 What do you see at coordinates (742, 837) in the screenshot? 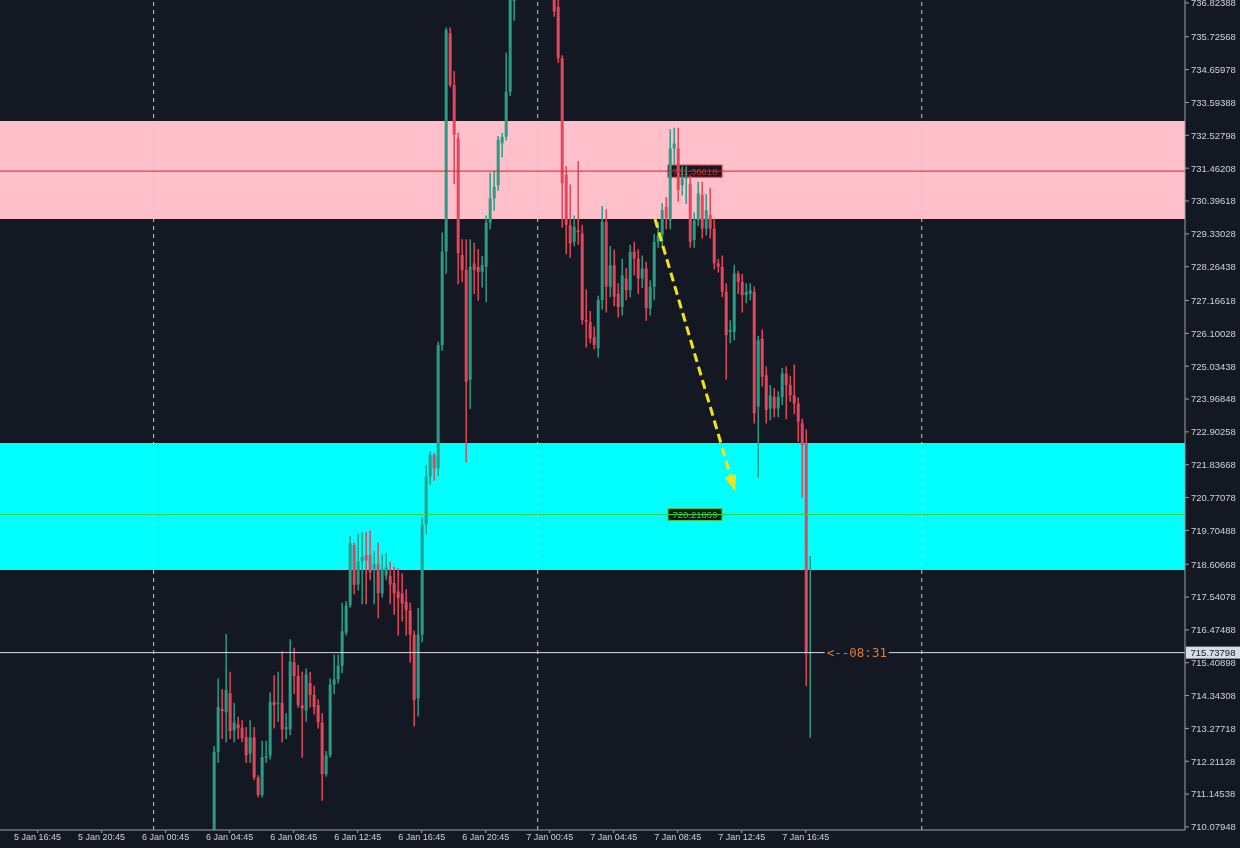
I see `x-tick-label: 7 Jan 12:45` at bounding box center [742, 837].